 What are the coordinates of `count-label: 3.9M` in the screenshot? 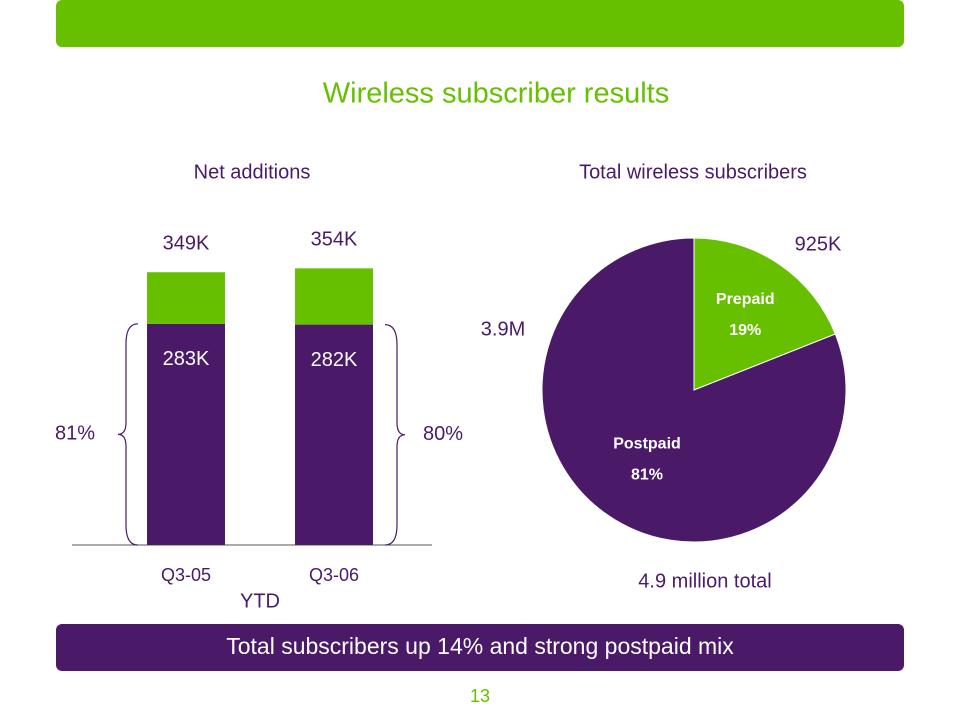 It's located at (503, 329).